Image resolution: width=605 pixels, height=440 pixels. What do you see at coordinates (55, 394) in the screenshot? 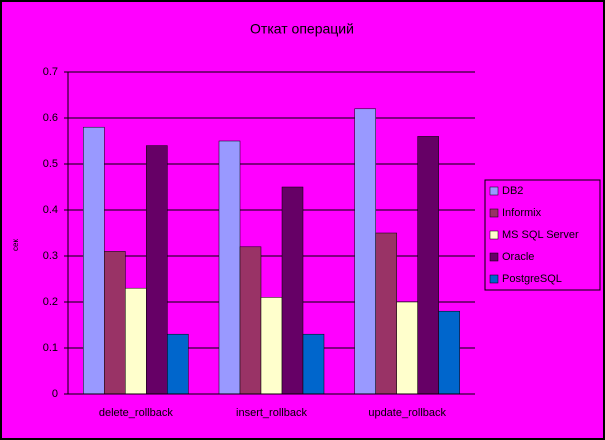
I see `y-tick-label: 0` at bounding box center [55, 394].